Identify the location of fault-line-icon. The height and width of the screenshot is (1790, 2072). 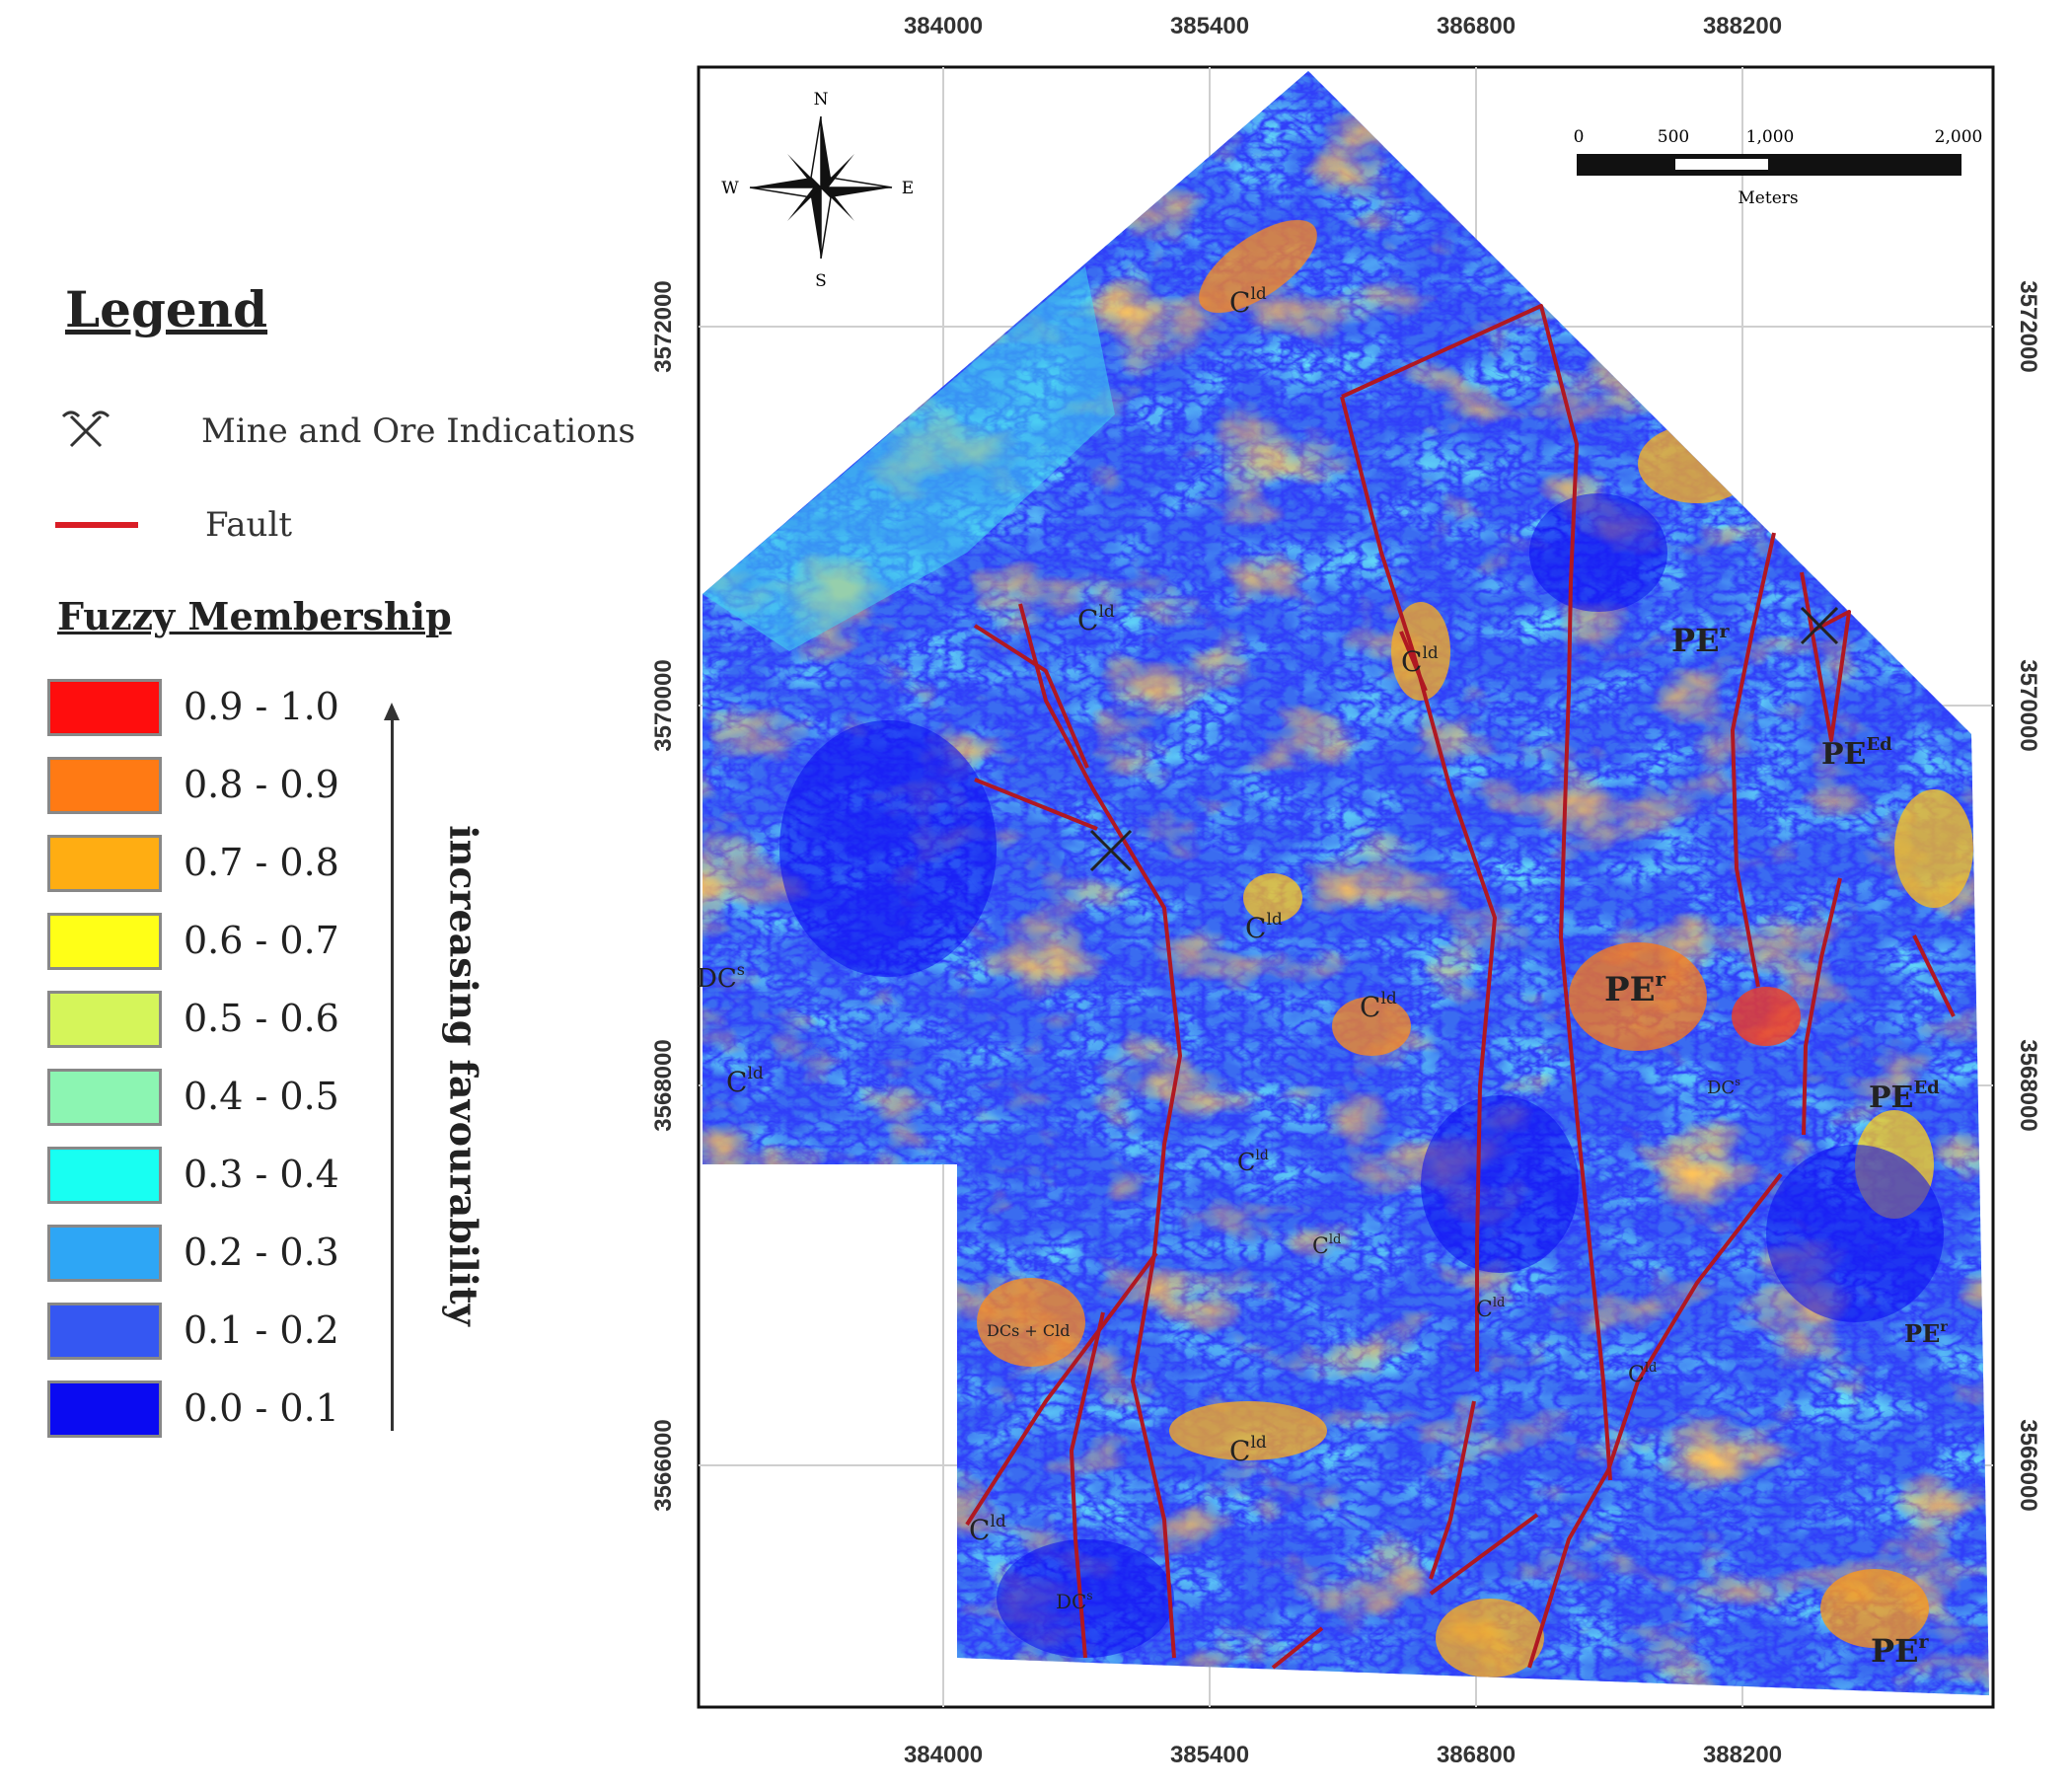
(97, 525).